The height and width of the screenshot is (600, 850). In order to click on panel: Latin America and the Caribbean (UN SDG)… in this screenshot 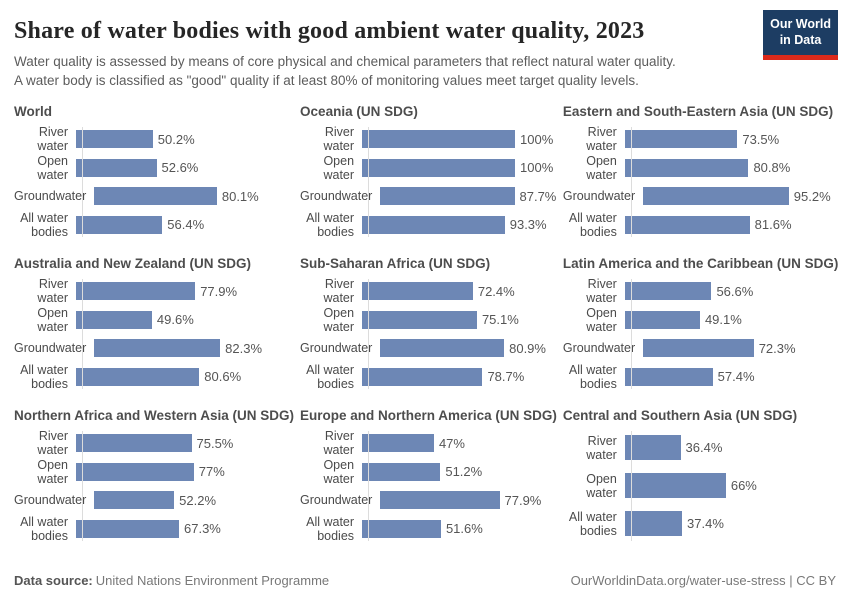, I will do `click(701, 323)`.